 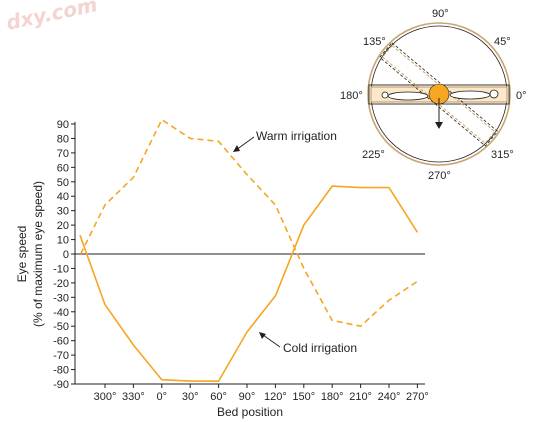 I want to click on y-axis-title-line2: (% of maximum eye speed), so click(x=38, y=254).